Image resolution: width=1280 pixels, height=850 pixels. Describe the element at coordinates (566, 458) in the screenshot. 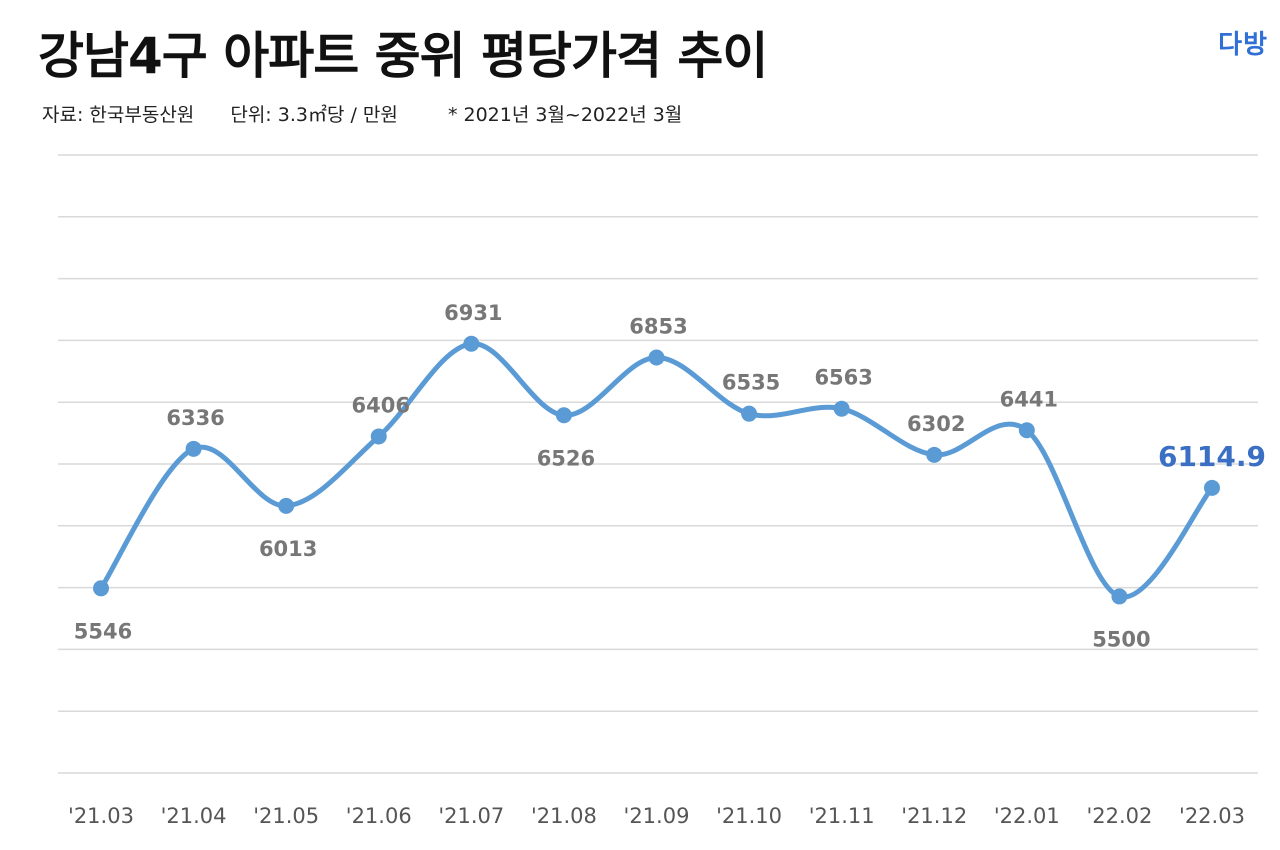

I see `data-label-6: 6526` at that location.